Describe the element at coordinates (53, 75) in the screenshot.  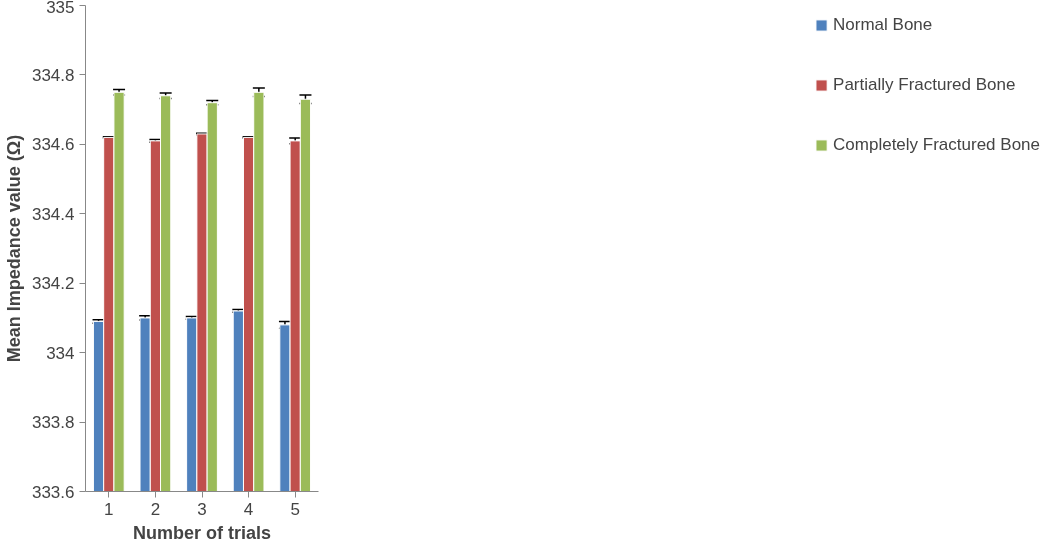
I see `y-tick-label: 334.8` at that location.